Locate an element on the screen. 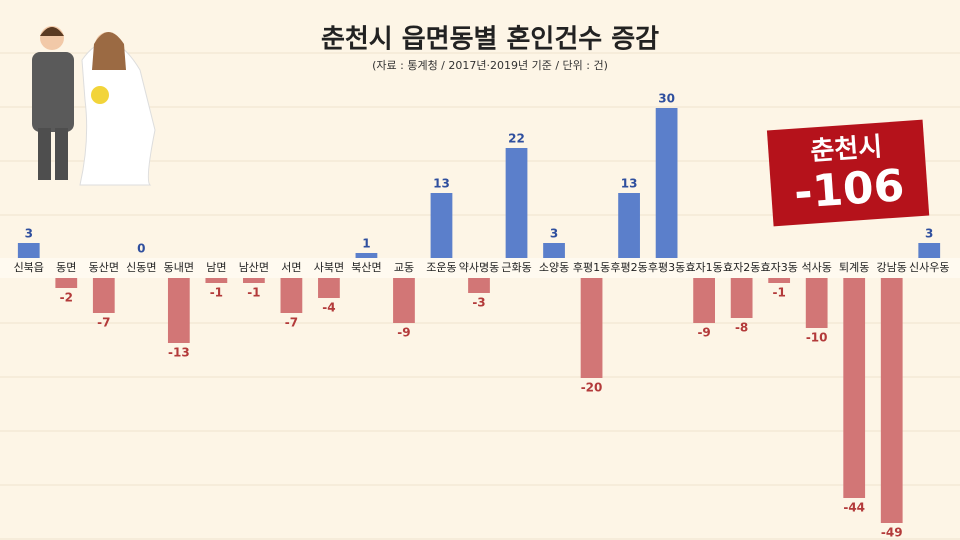 This screenshot has width=960, height=540. badge-label: 춘천시 is located at coordinates (847, 149).